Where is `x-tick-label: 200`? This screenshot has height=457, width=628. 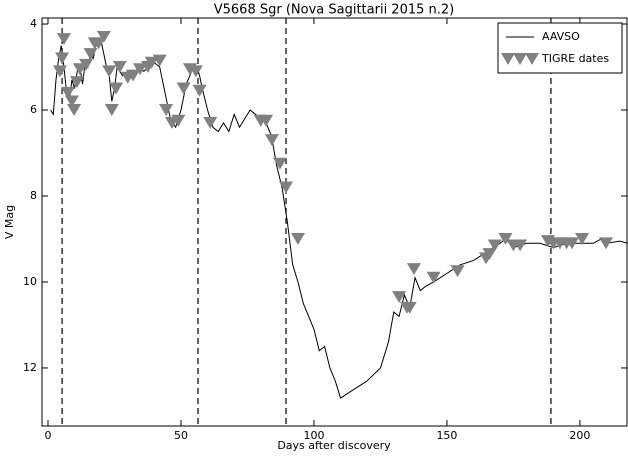
x-tick-label: 200 is located at coordinates (579, 435).